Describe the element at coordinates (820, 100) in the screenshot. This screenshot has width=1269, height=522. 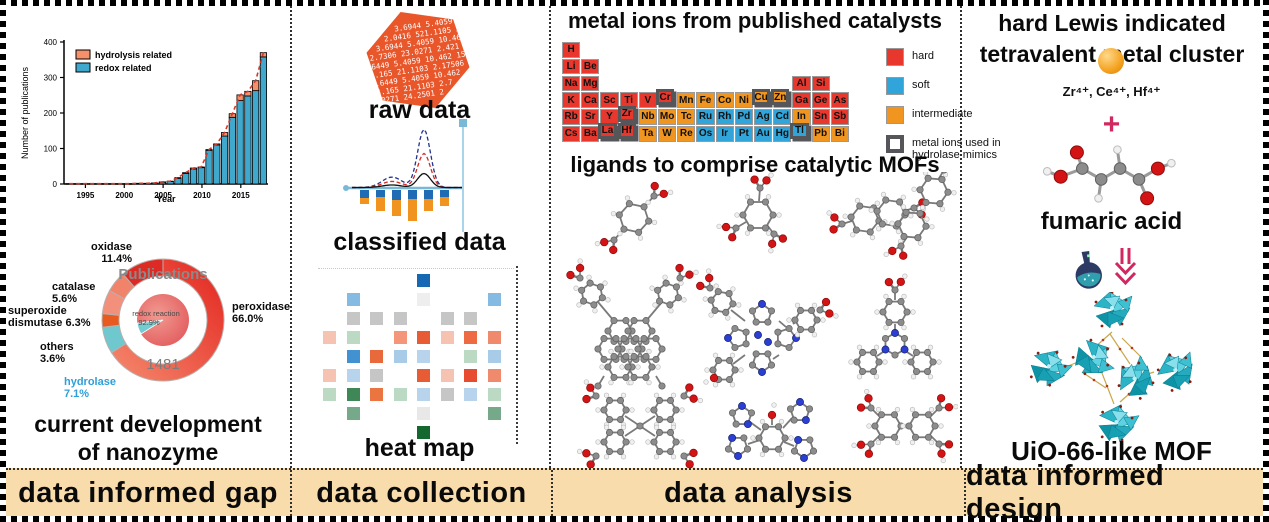
I see `element-cell-Ge: Ge` at that location.